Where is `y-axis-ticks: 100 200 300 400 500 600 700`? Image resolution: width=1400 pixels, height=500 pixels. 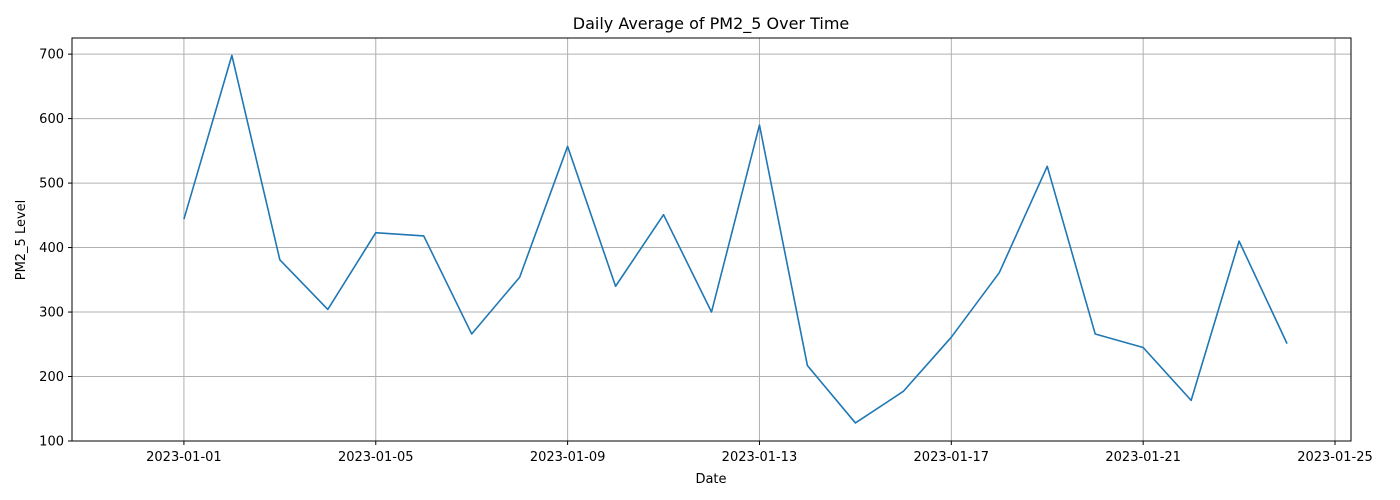 y-axis-ticks: 100 200 300 400 500 600 700 is located at coordinates (55, 249).